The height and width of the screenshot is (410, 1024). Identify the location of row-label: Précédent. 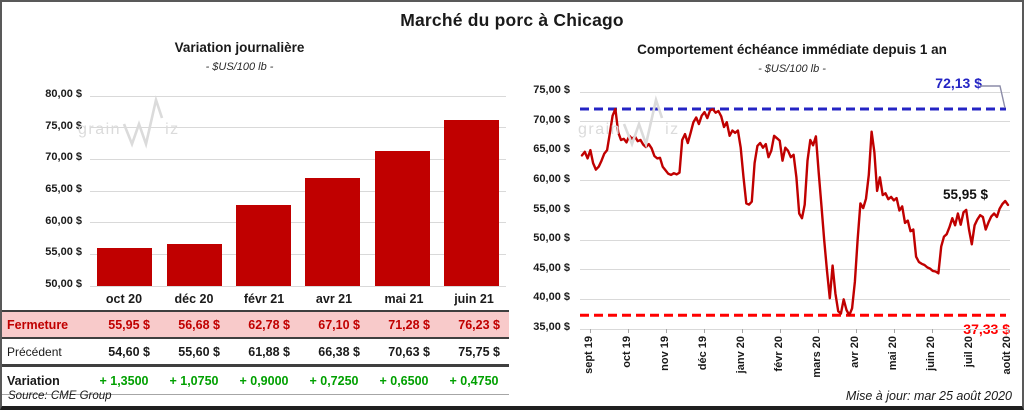
(34, 351).